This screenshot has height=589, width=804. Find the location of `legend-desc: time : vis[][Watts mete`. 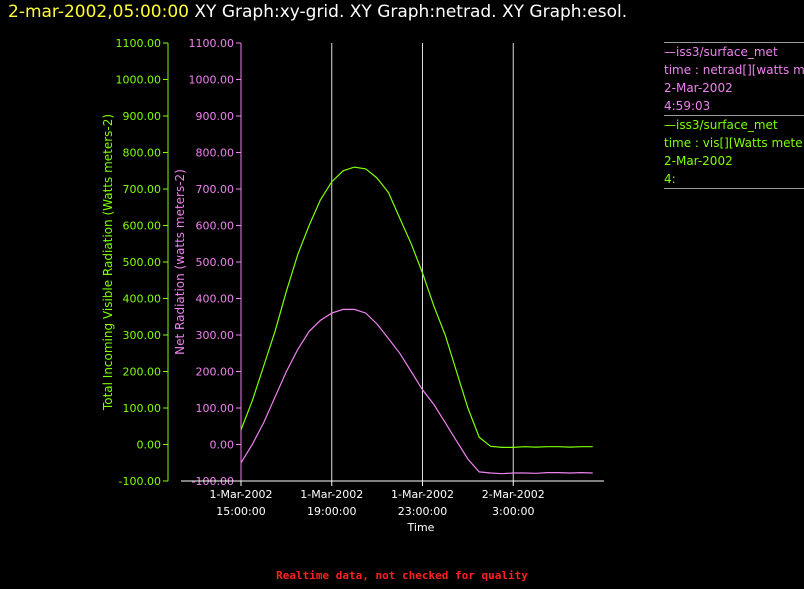

legend-desc: time : vis[][Watts mete is located at coordinates (733, 143).